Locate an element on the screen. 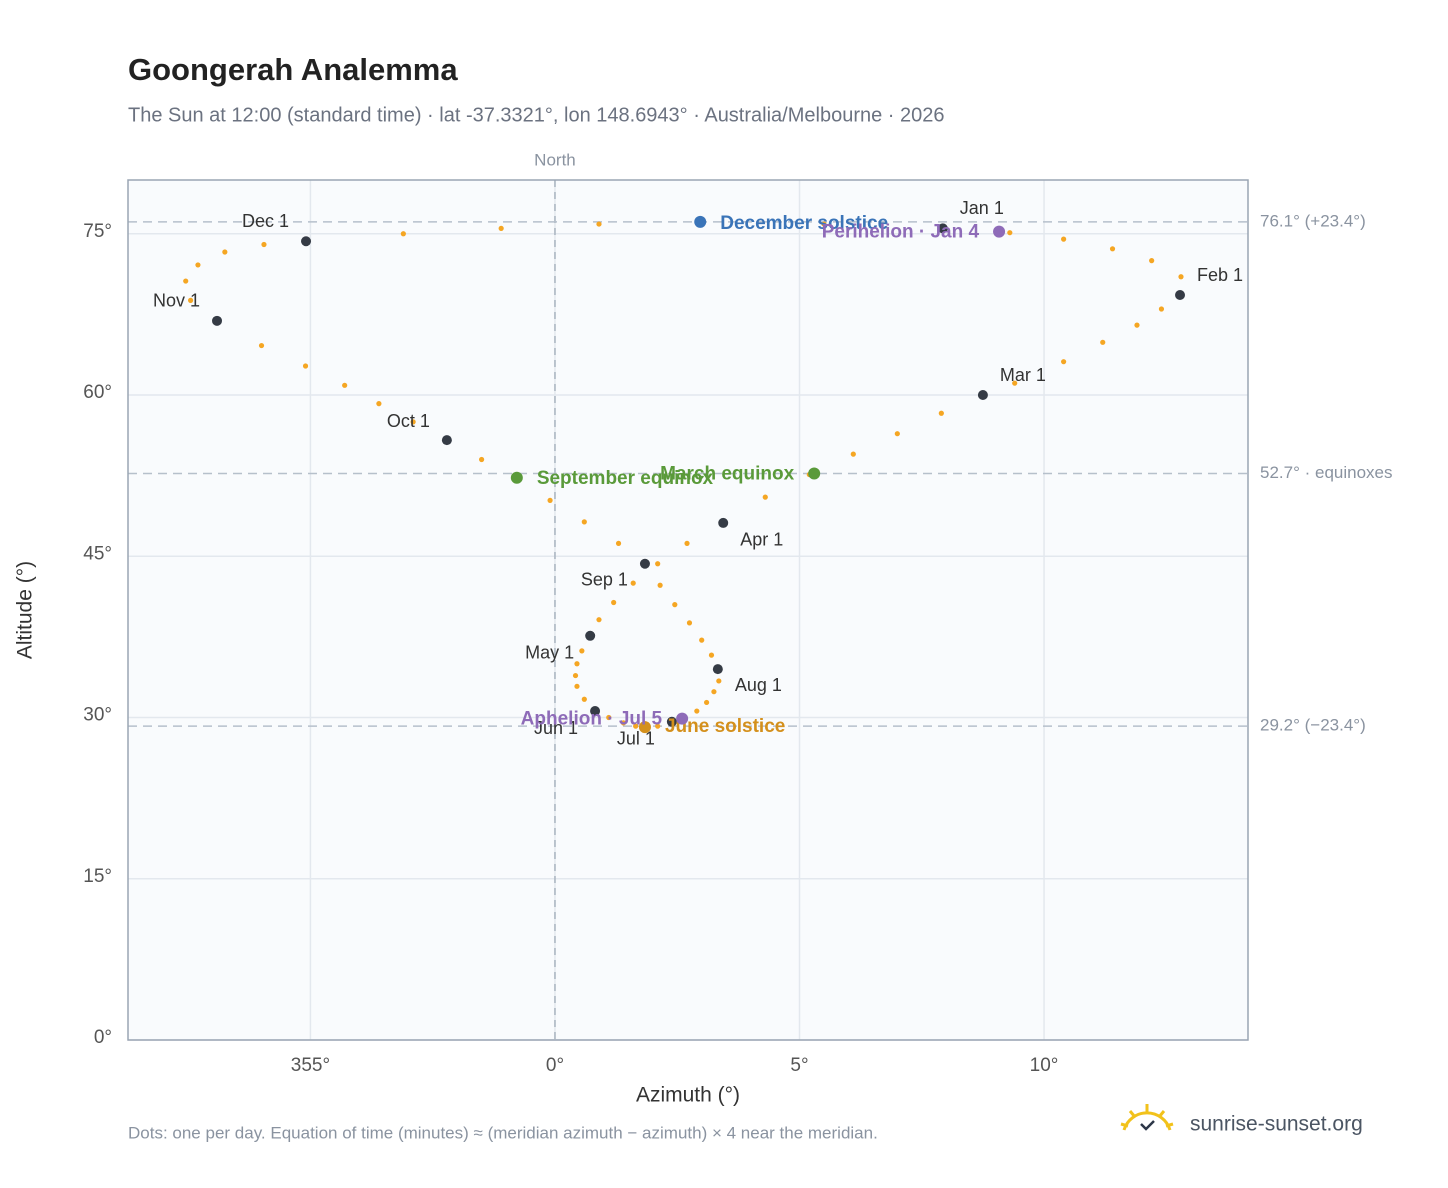 This screenshot has height=1188, width=1448. event-label: September equinox is located at coordinates (625, 478).